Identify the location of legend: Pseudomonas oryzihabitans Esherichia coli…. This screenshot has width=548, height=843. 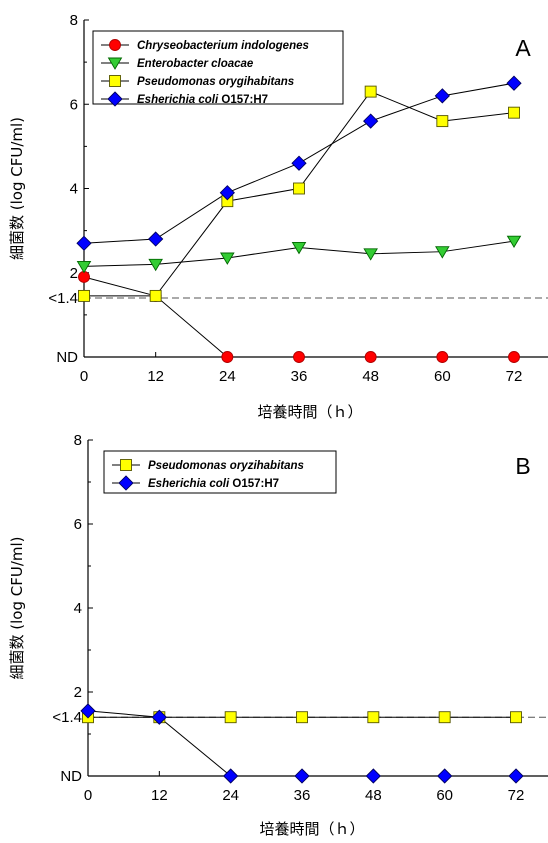
(220, 472).